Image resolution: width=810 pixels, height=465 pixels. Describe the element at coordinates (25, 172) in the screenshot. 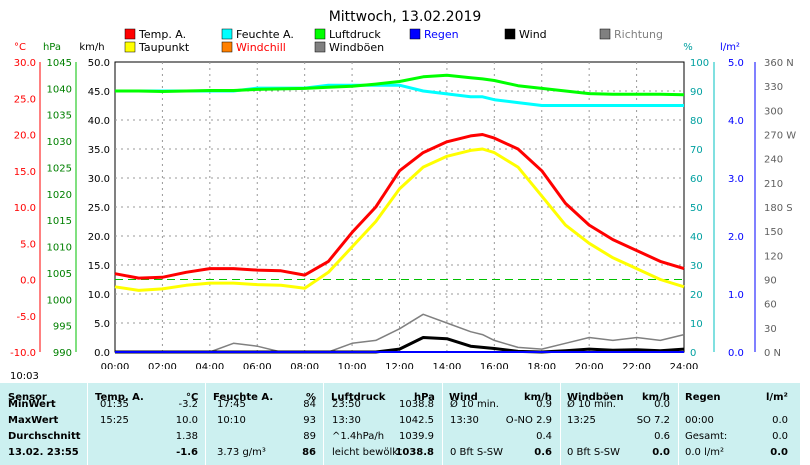

I see `temp-tick-label: 15.0` at that location.